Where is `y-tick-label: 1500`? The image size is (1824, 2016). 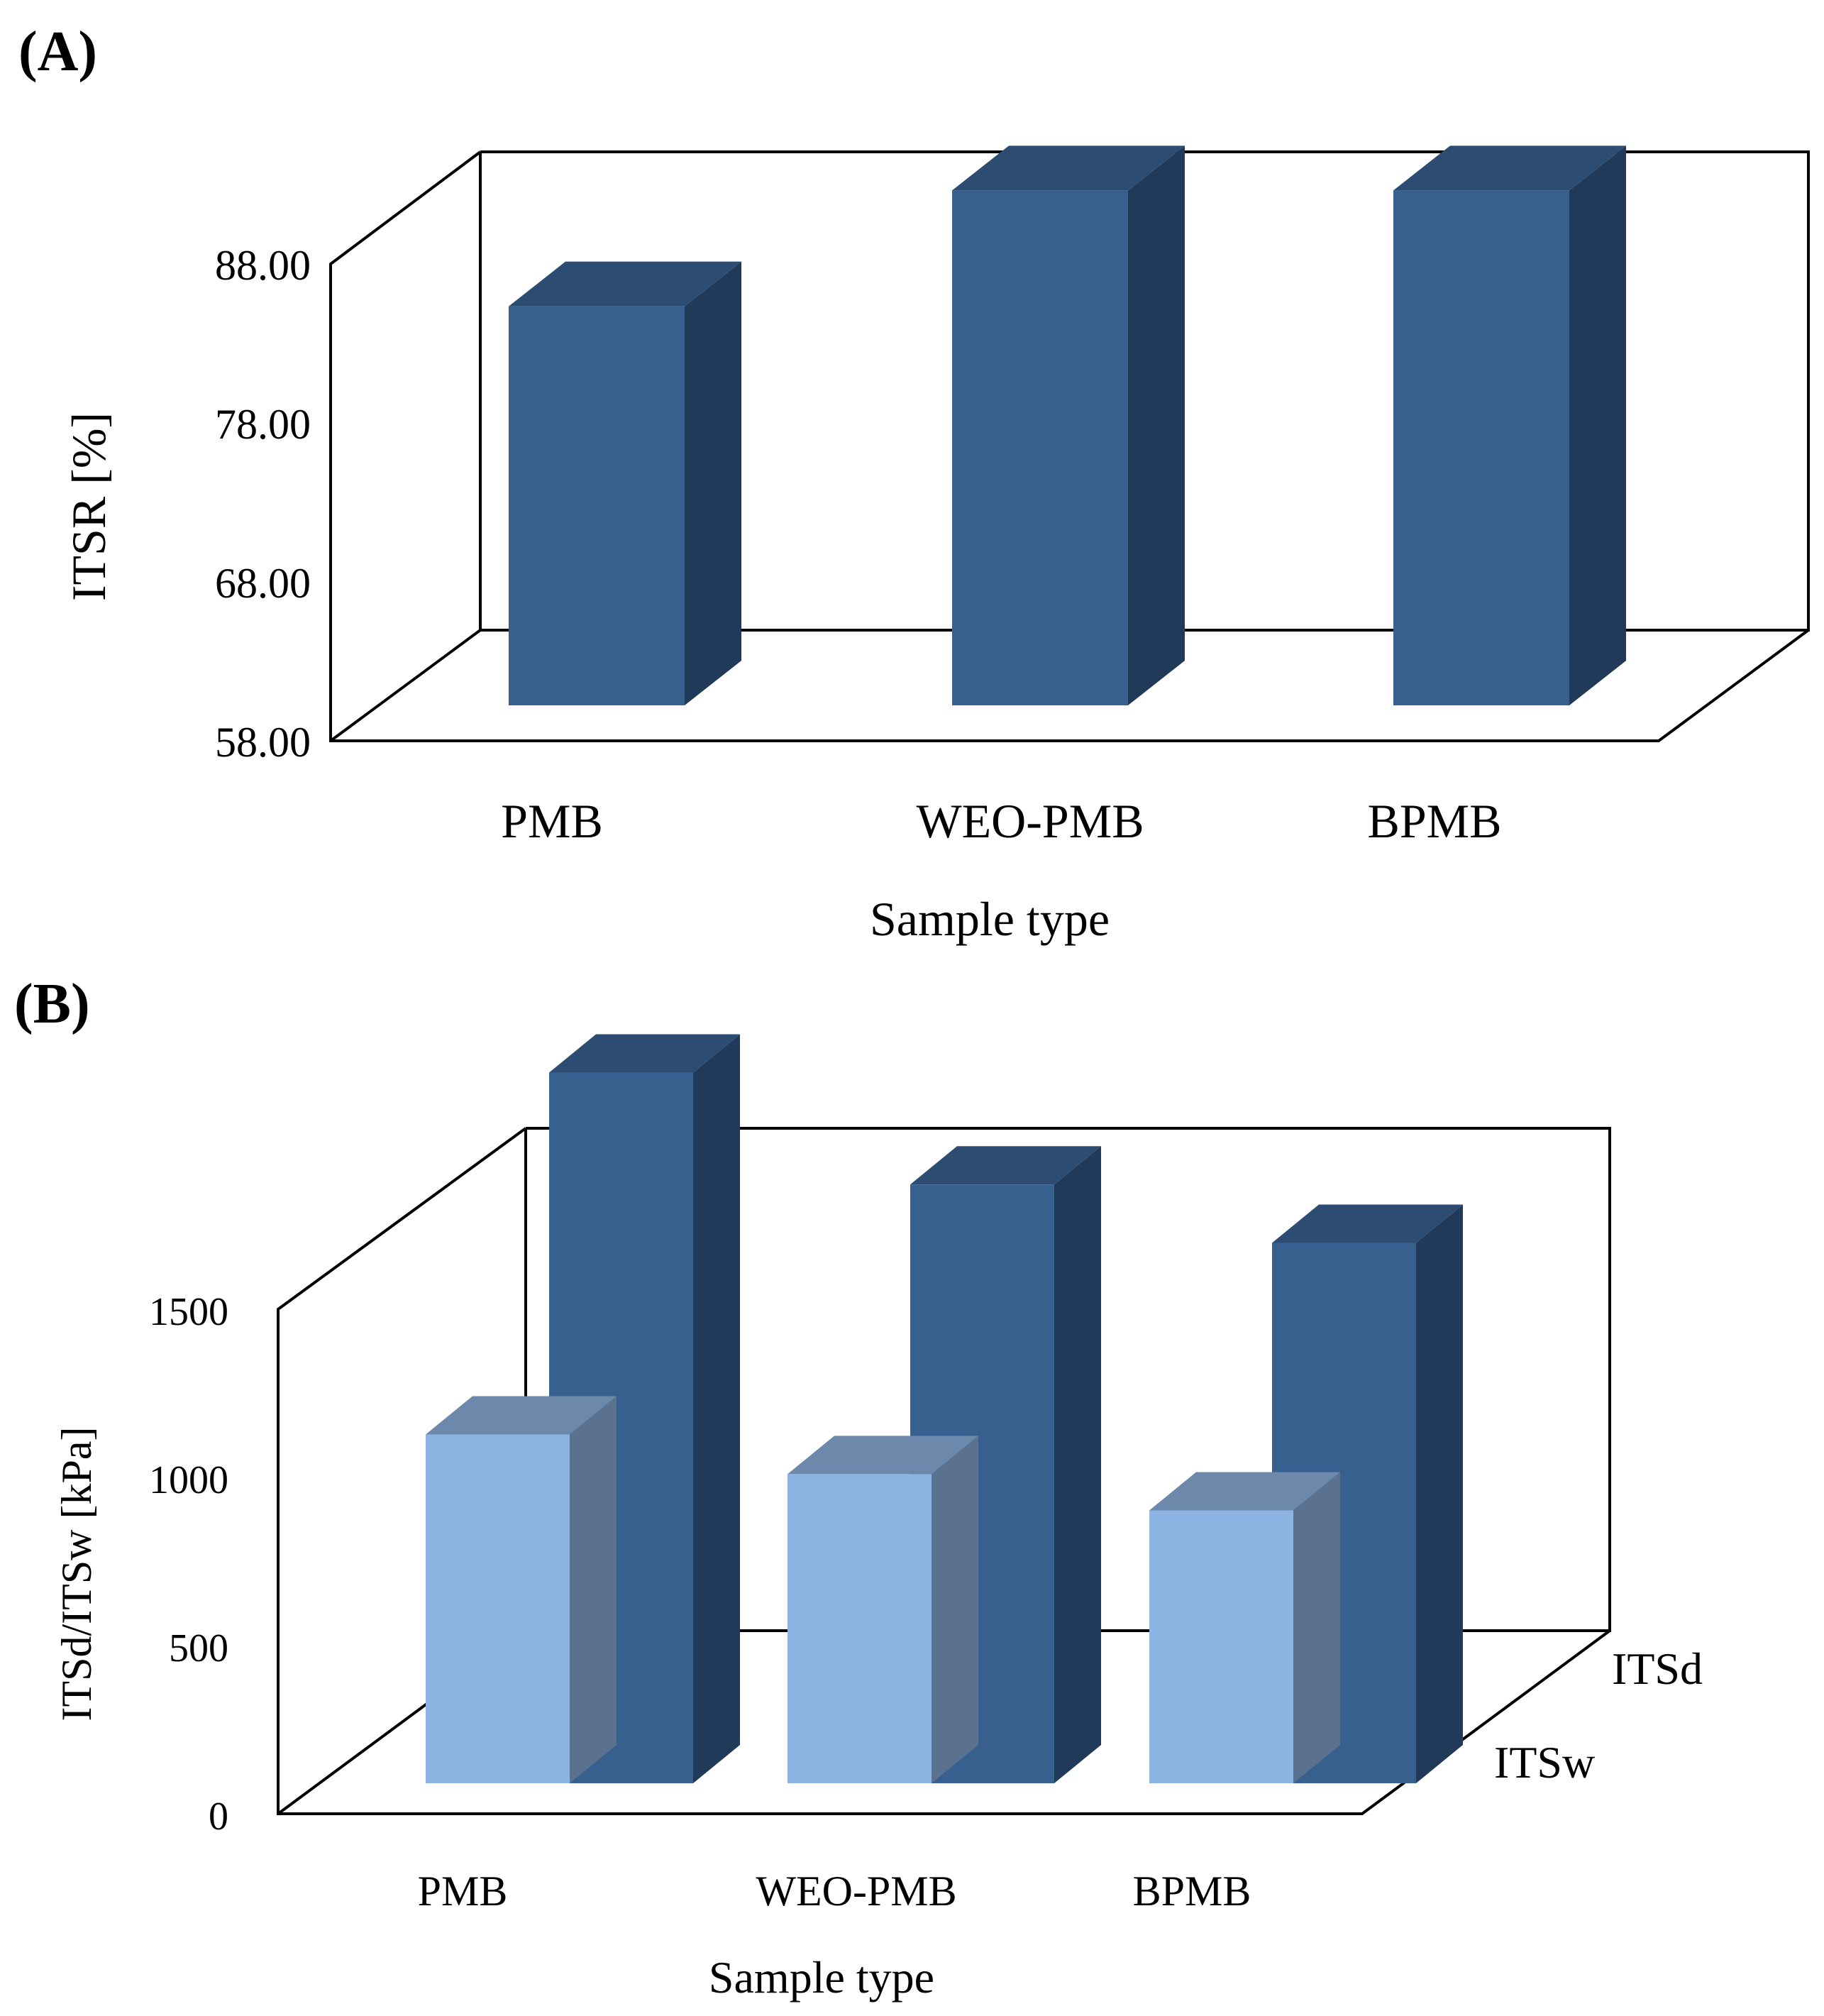
y-tick-label: 1500 is located at coordinates (188, 1312).